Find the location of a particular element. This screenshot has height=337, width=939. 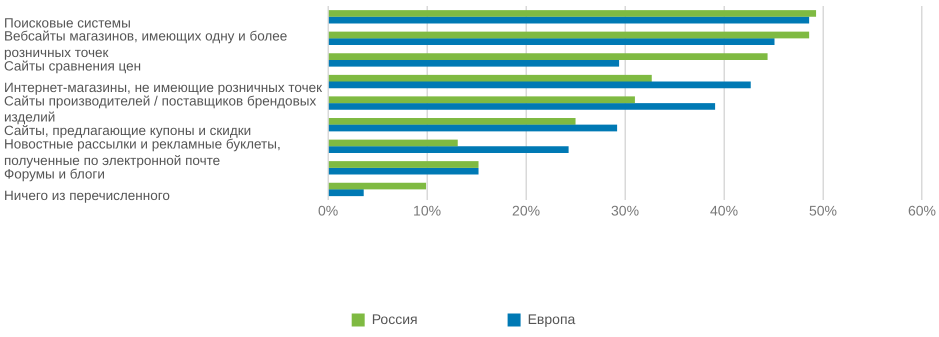

y-tick-label: Сайты, предлагающие купоны и скидки is located at coordinates (128, 130).